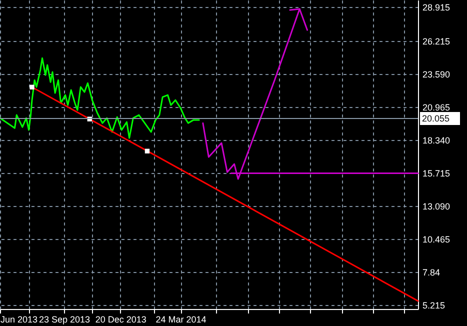 The height and width of the screenshot is (326, 467). Describe the element at coordinates (436, 141) in the screenshot. I see `y-tick-label: 18.340` at that location.